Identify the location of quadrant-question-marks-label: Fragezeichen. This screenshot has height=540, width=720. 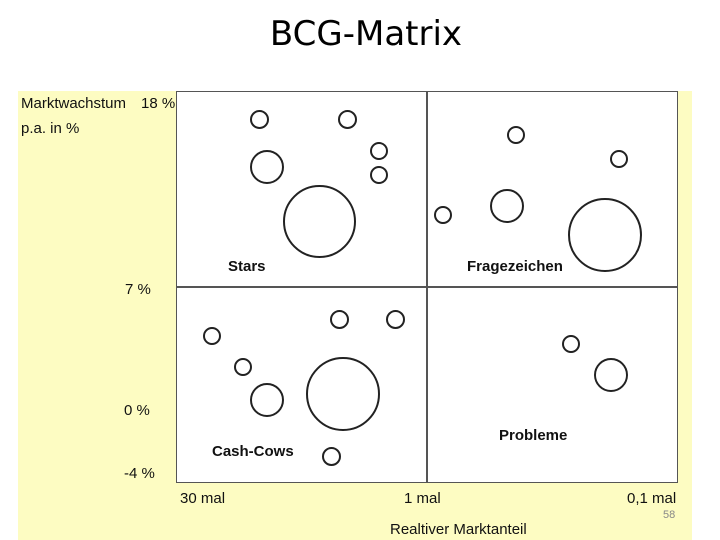
(515, 266).